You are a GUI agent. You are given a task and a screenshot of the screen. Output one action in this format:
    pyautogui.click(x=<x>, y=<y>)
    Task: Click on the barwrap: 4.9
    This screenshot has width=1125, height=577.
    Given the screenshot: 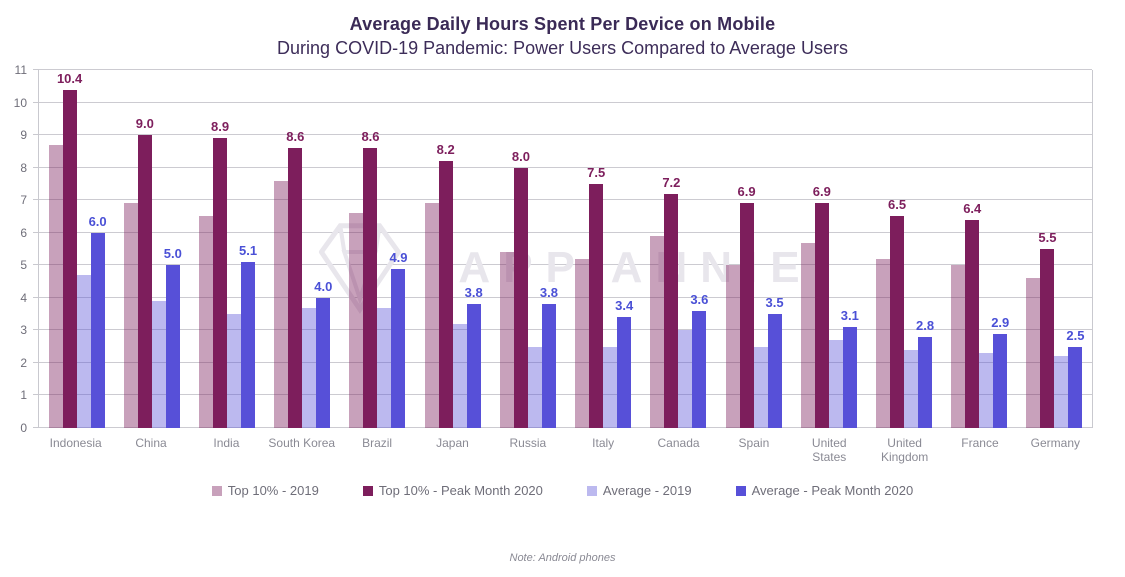 What is the action you would take?
    pyautogui.click(x=398, y=249)
    